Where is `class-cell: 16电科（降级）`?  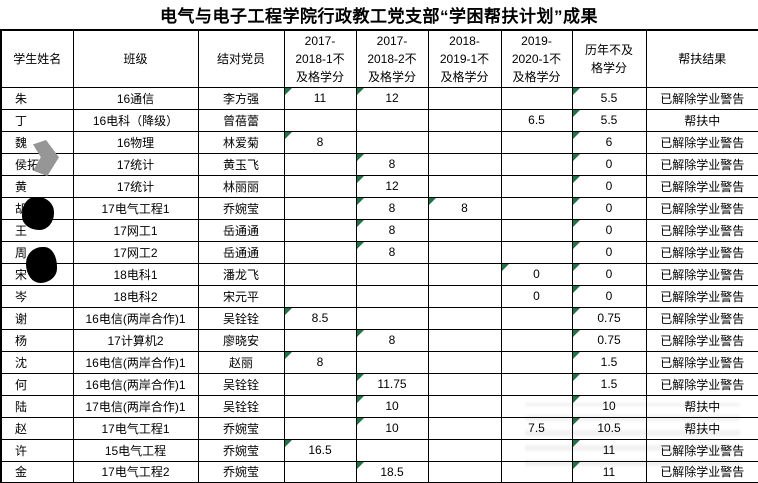 class-cell: 16电科（降级） is located at coordinates (135, 120).